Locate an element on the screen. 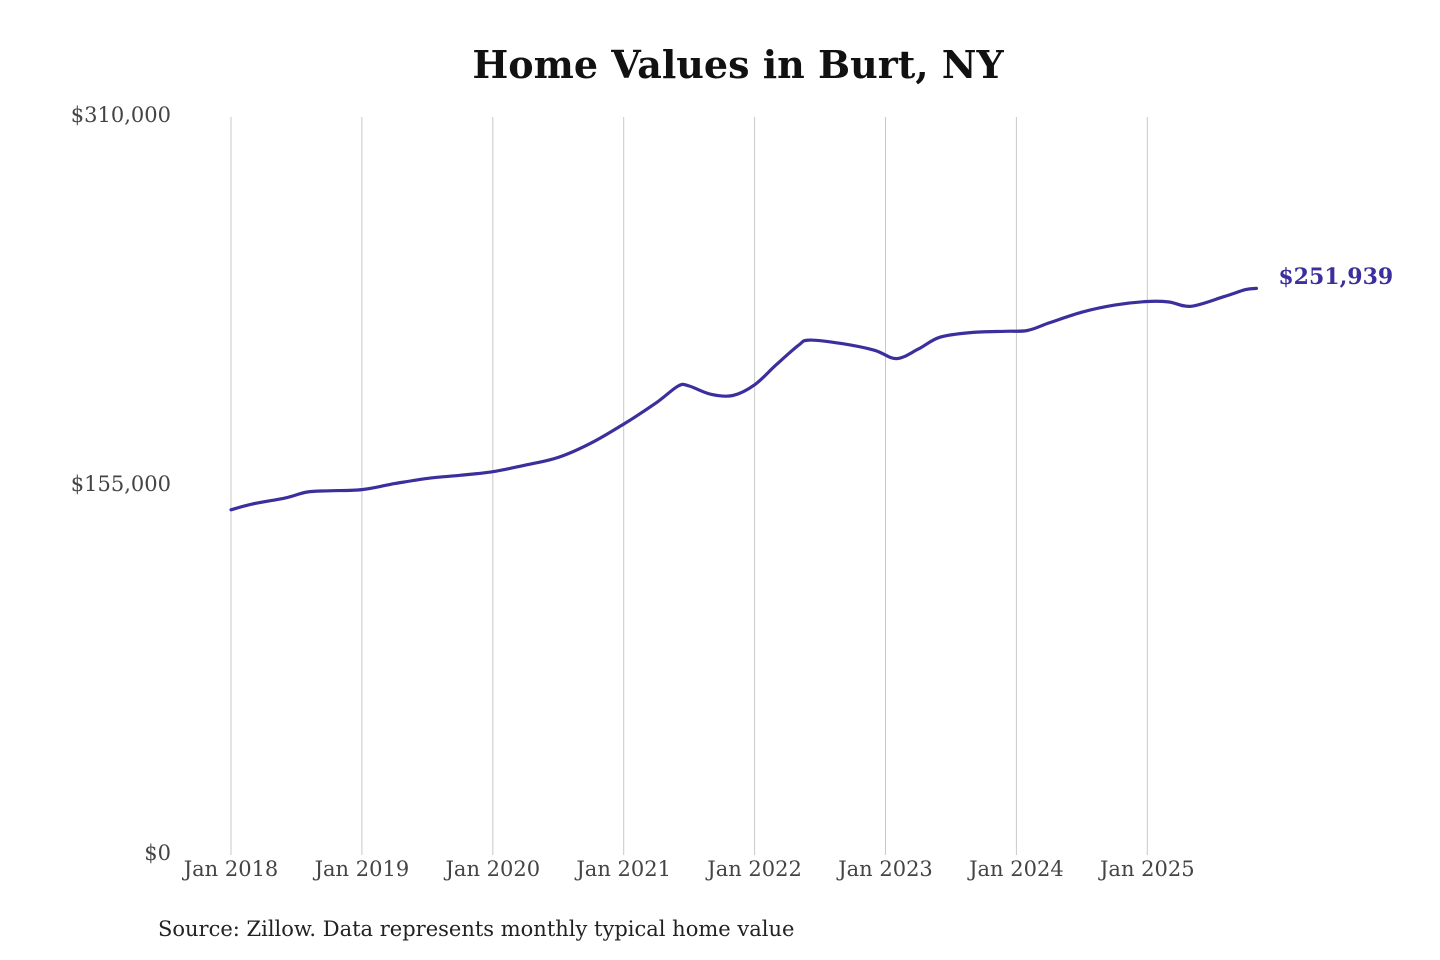 This screenshot has width=1440, height=960. x-tick-label: Jan 2025 is located at coordinates (1147, 869).